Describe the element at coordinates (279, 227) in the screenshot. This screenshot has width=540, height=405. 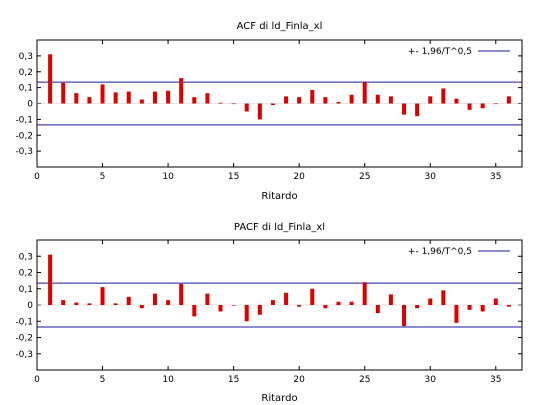
I see `chart-title: PACF di ld_Finla_xl` at that location.